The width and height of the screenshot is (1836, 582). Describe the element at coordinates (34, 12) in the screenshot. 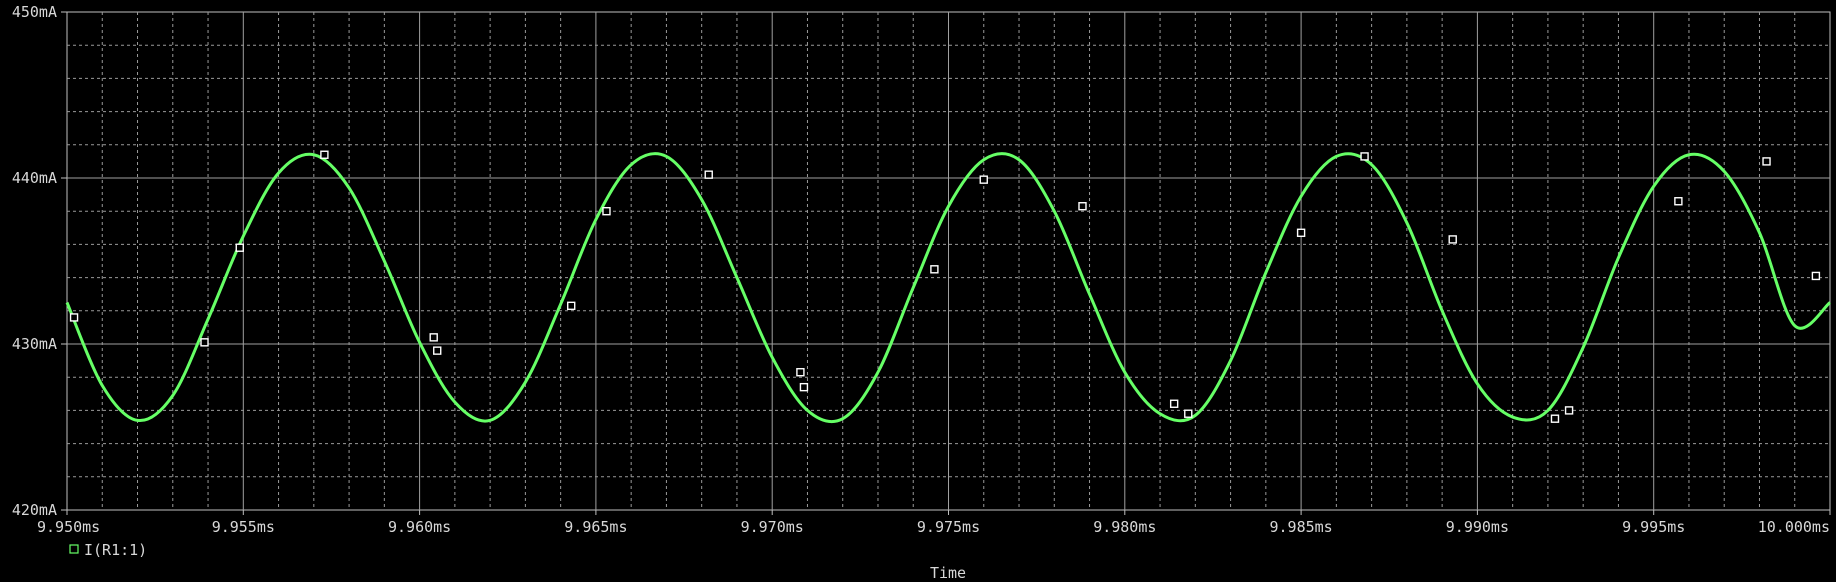

I see `y-tick-label: 450mA` at that location.